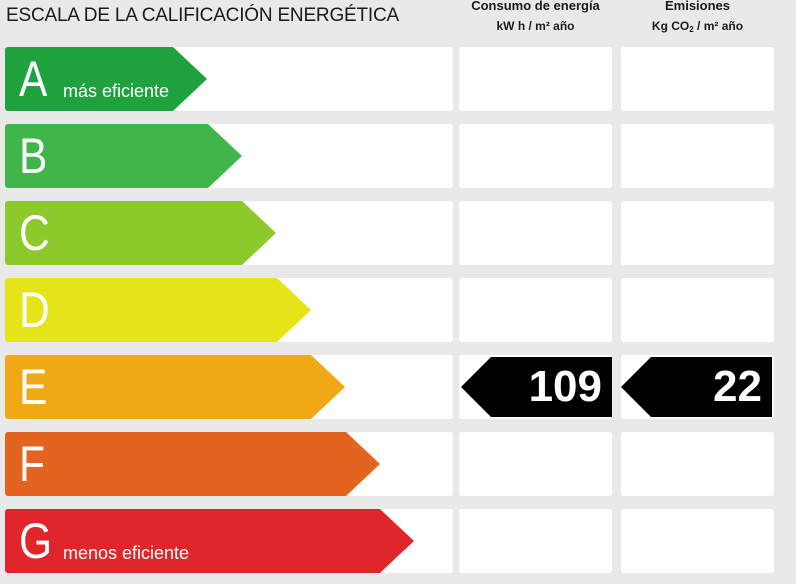 Image resolution: width=796 pixels, height=584 pixels. I want to click on energy-column-header: Consumo de energía kW h / m² año, so click(535, 16).